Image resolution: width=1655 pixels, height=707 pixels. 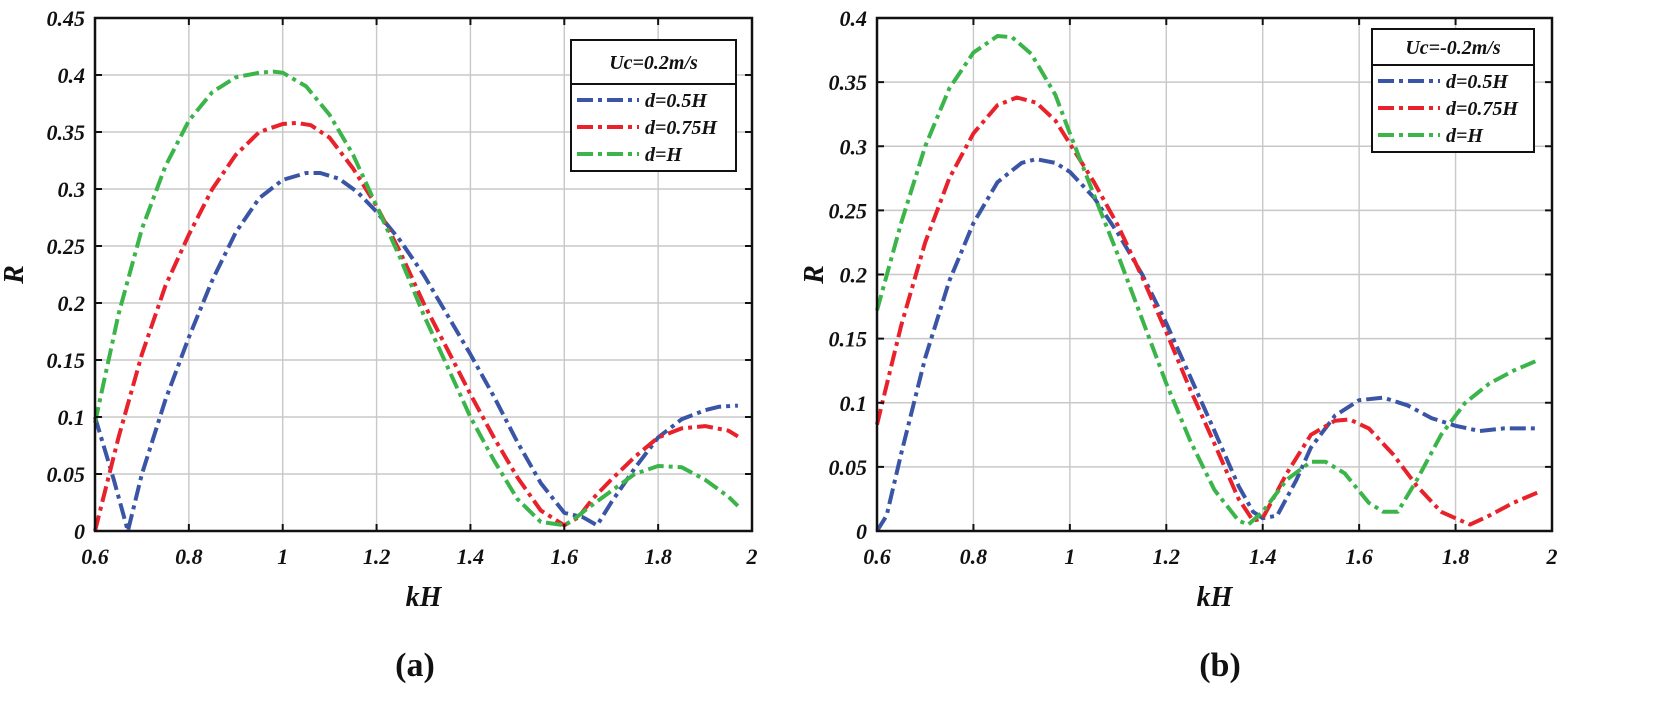 What do you see at coordinates (653, 63) in the screenshot?
I see `legend-title: Uc=0.2m/s` at bounding box center [653, 63].